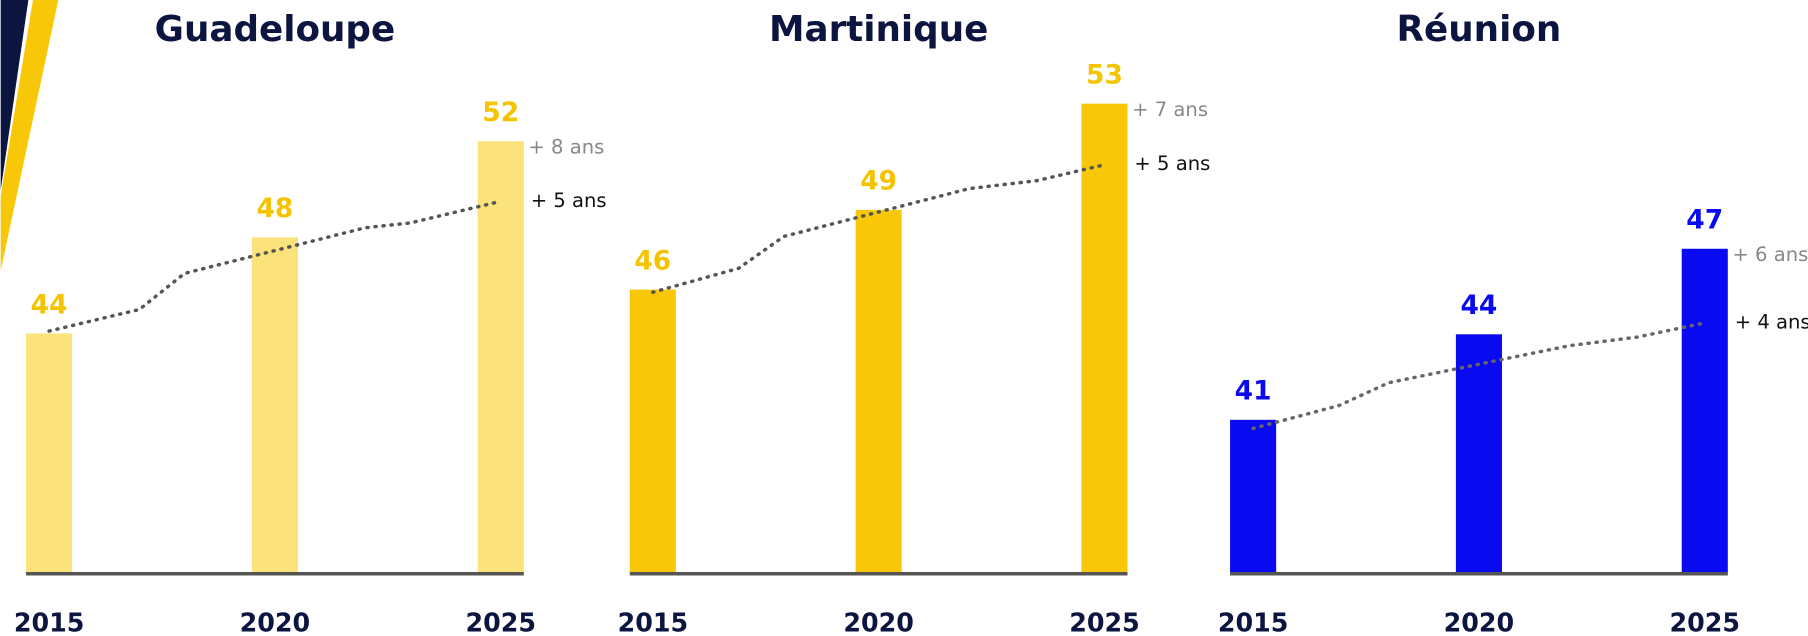 The width and height of the screenshot is (1808, 636). Describe the element at coordinates (1170, 109) in the screenshot. I see `bar-annotation: + 7 ans` at that location.